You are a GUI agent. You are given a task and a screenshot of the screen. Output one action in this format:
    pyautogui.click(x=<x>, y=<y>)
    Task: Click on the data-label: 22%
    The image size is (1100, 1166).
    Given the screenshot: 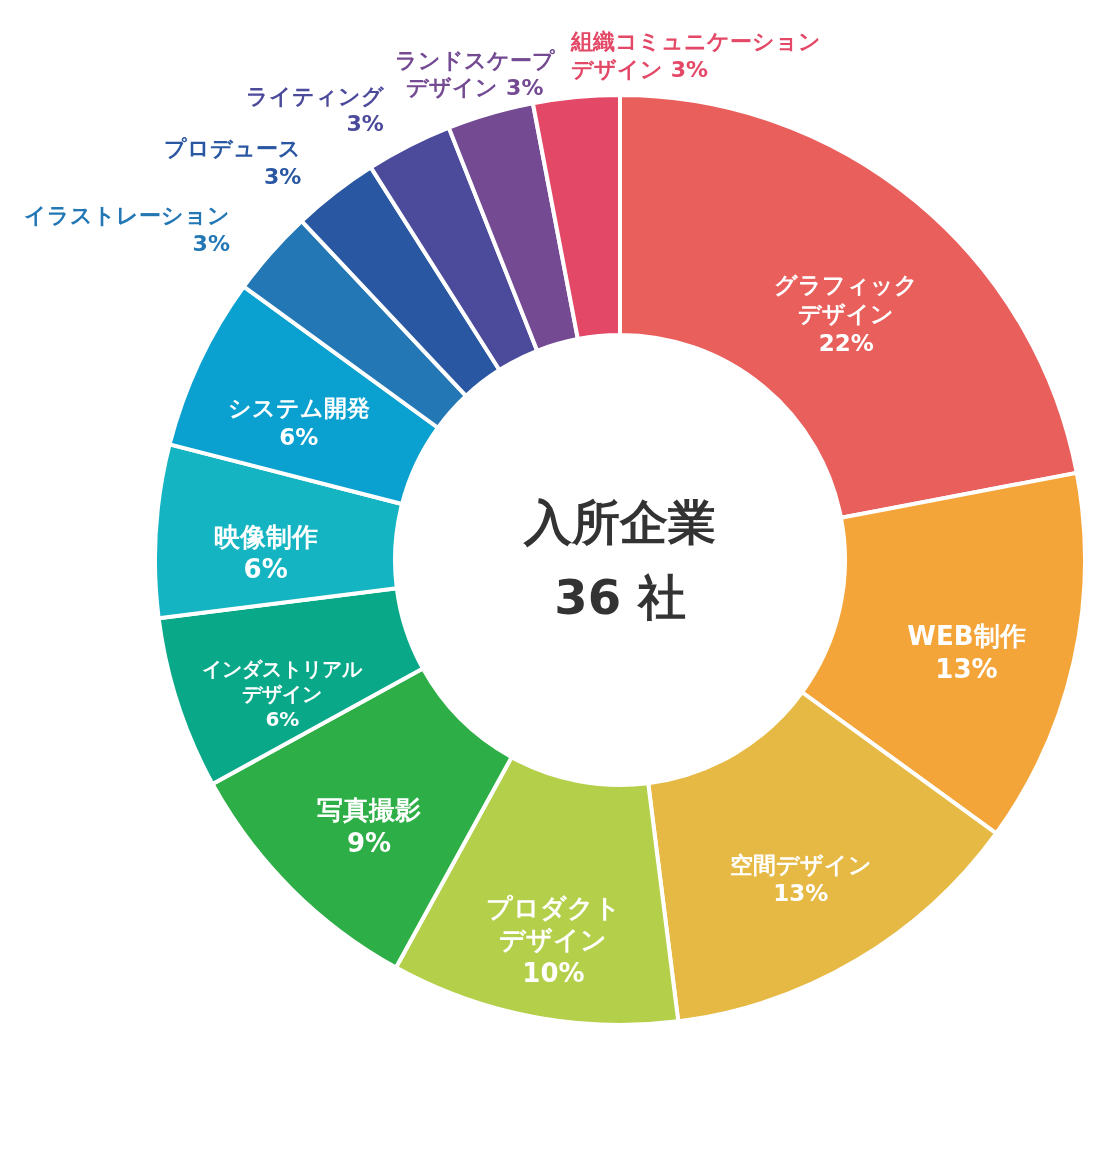 What is the action you would take?
    pyautogui.click(x=846, y=342)
    